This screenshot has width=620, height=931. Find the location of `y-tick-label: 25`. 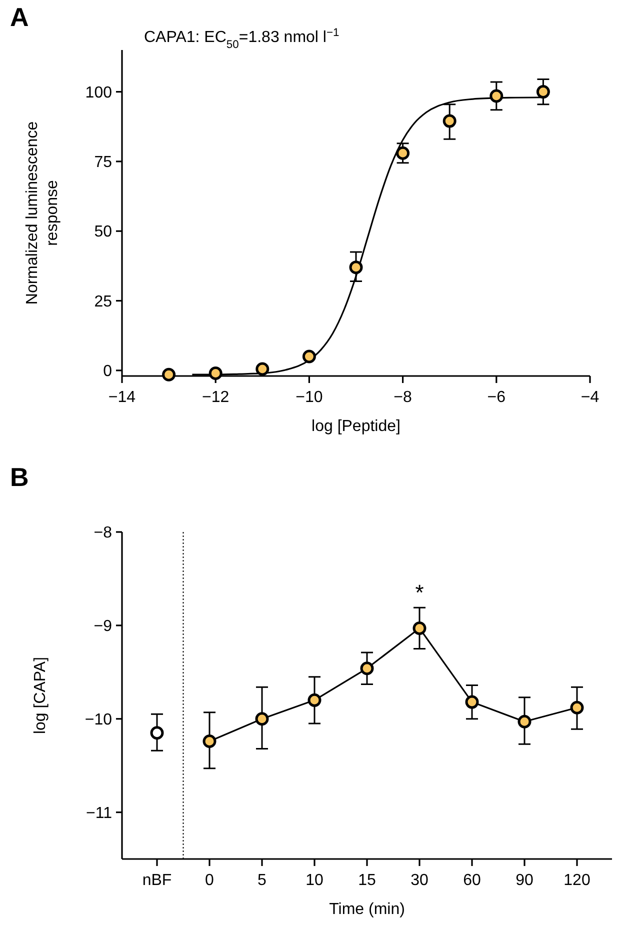

y-tick-label: 25 is located at coordinates (103, 301).